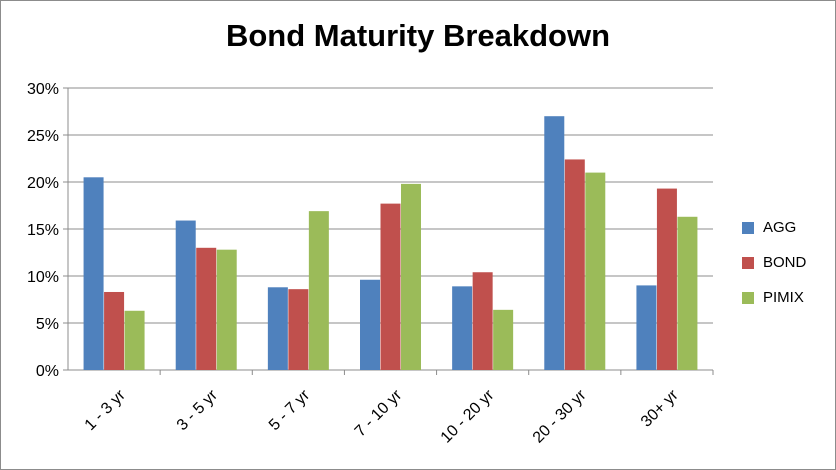 The height and width of the screenshot is (470, 836). What do you see at coordinates (43, 230) in the screenshot?
I see `y-tick-label: 15%` at bounding box center [43, 230].